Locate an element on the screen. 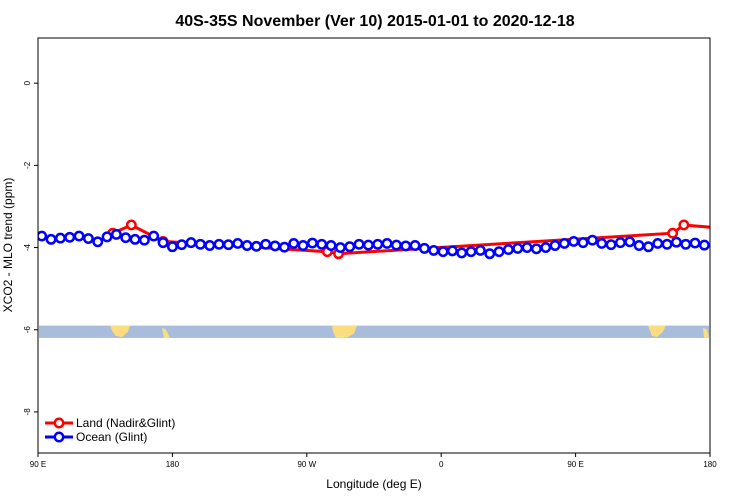 The height and width of the screenshot is (500, 750). y-tick-label: -2 is located at coordinates (27, 165).